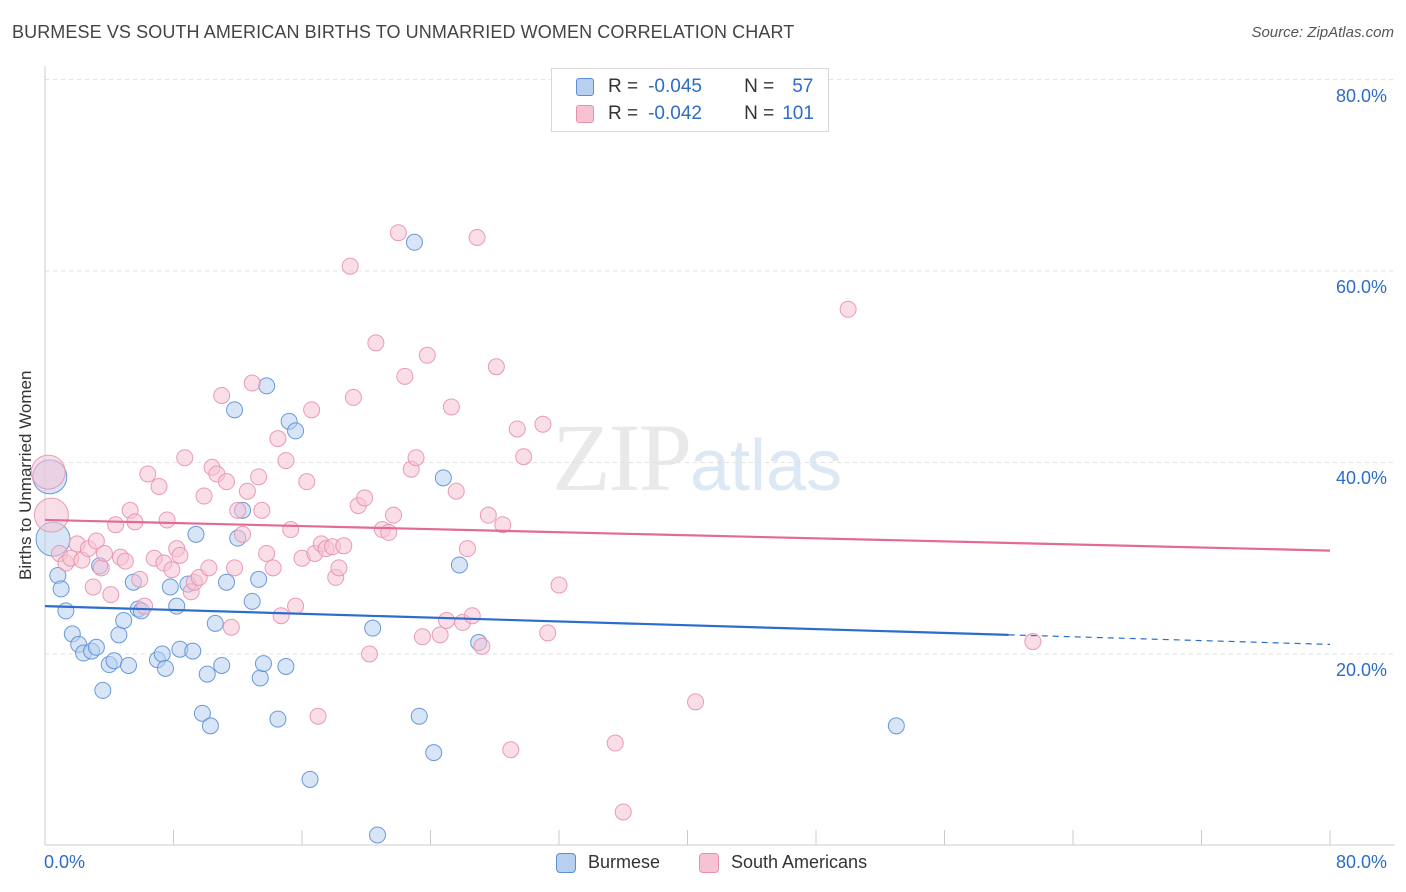 Image resolution: width=1406 pixels, height=892 pixels. Describe the element at coordinates (526, 620) in the screenshot. I see `burmese-trend-line` at that location.